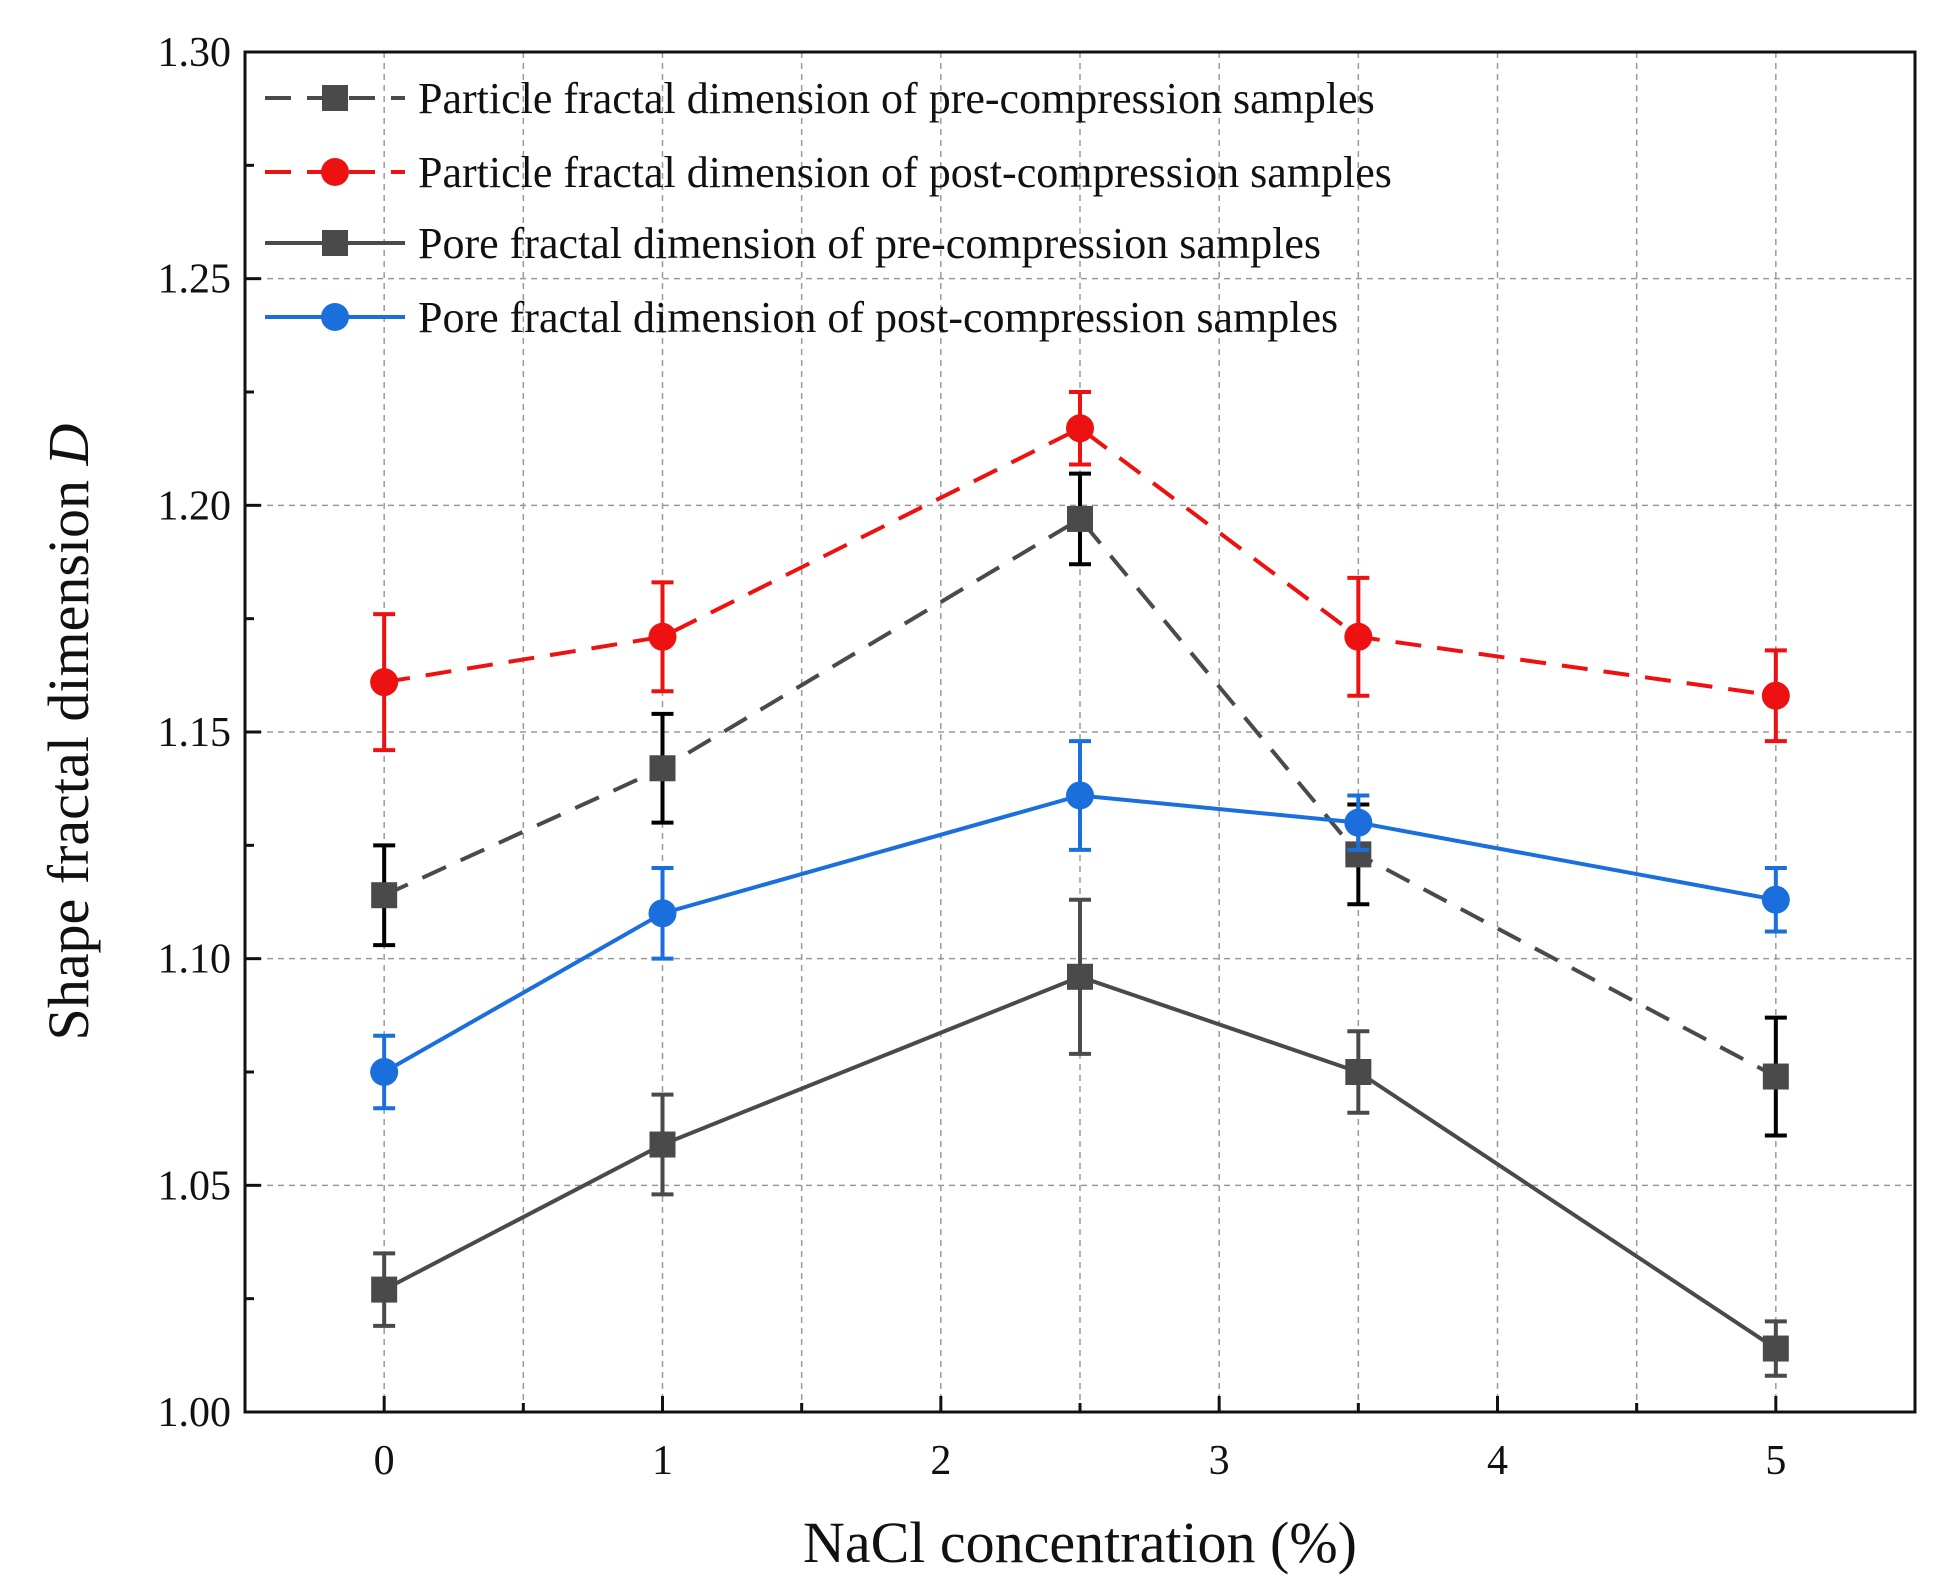  Describe the element at coordinates (195, 960) in the screenshot. I see `y-tick-label: 1.10` at that location.